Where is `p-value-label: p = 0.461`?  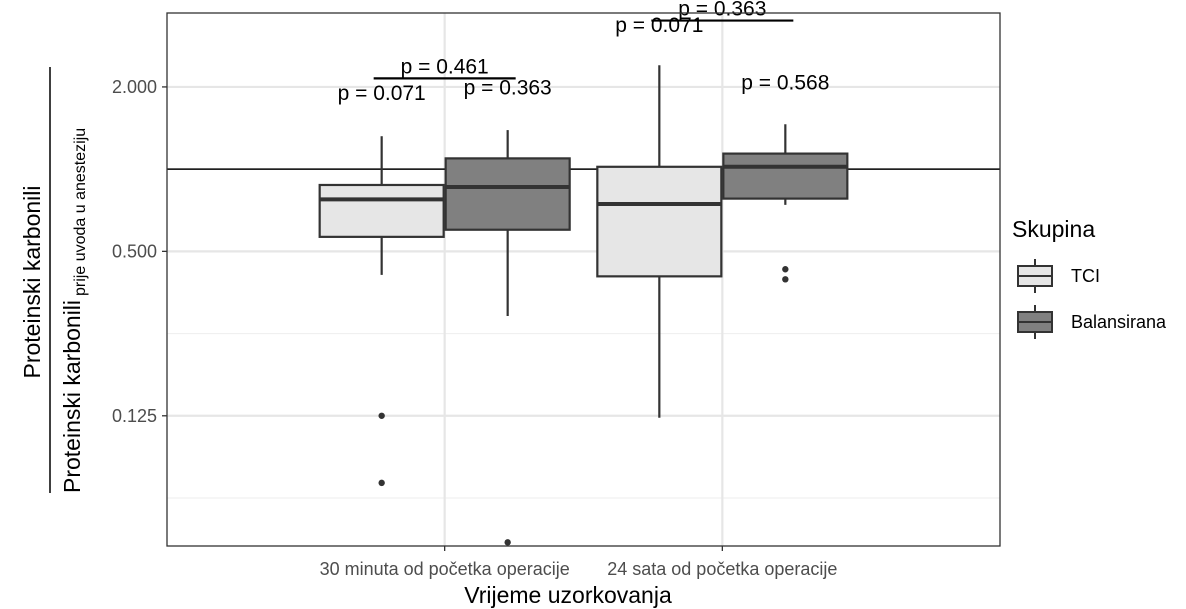 p-value-label: p = 0.461 is located at coordinates (445, 66).